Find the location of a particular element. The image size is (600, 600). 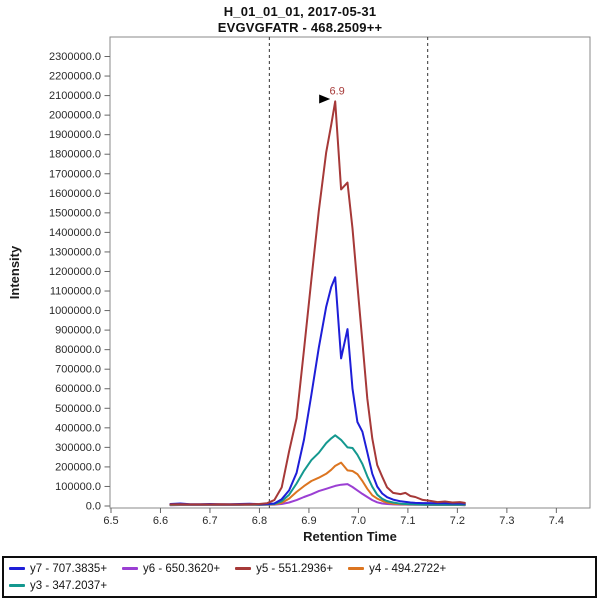

y-tick-label: 1900000.0 is located at coordinates (75, 135).